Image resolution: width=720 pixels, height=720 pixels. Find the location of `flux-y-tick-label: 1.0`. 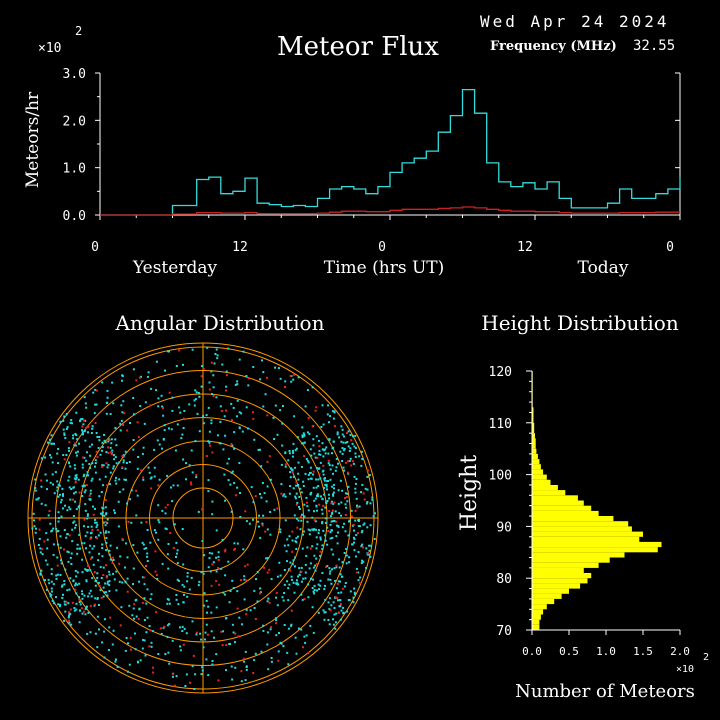

flux-y-tick-label: 1.0 is located at coordinates (74, 169).